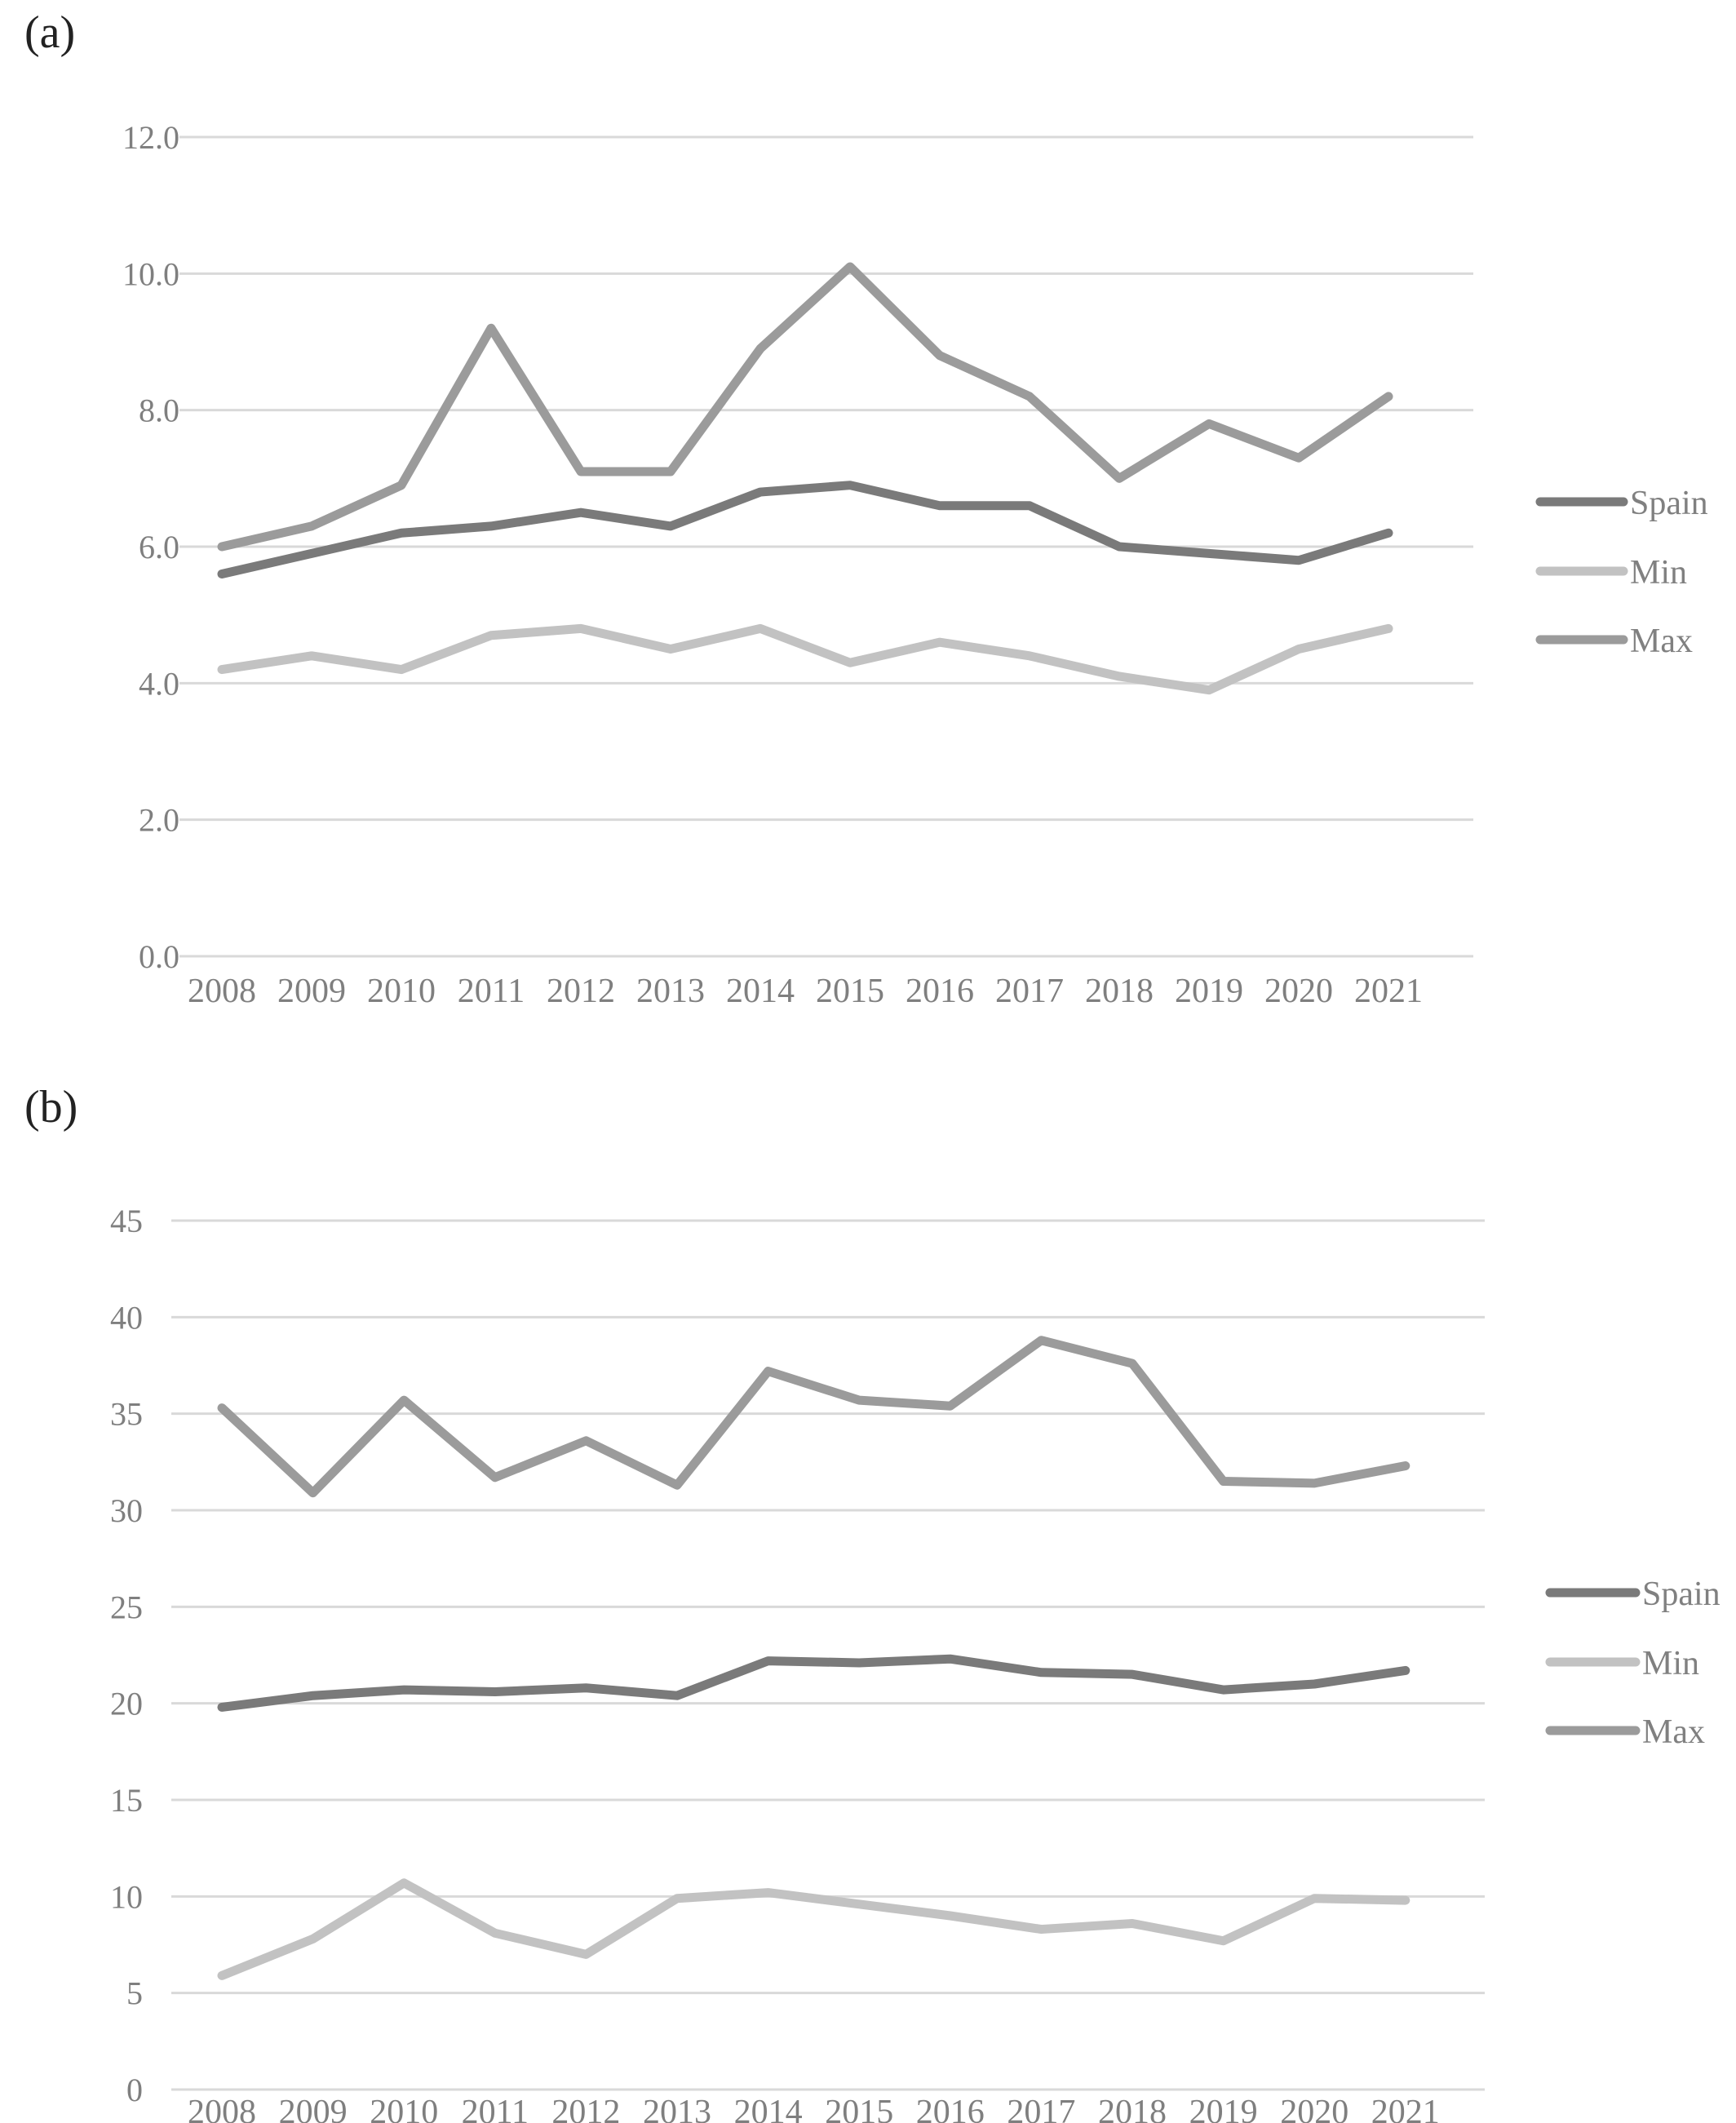 The height and width of the screenshot is (2123, 1736). What do you see at coordinates (126, 1317) in the screenshot?
I see `y-tick-label: 40` at bounding box center [126, 1317].